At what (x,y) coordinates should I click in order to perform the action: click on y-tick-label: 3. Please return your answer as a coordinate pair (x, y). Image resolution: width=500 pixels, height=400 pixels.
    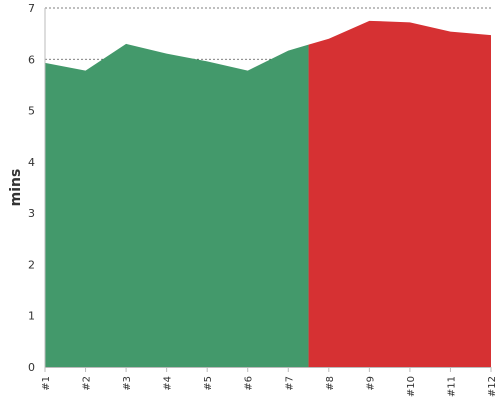
    Looking at the image, I should click on (31, 213).